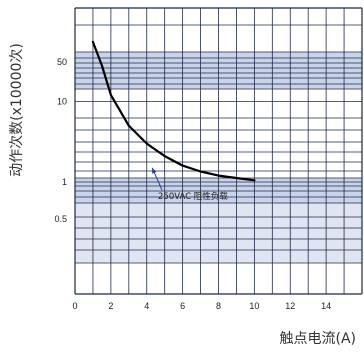 The width and height of the screenshot is (364, 353). What do you see at coordinates (218, 306) in the screenshot?
I see `x-tick-label: 8` at bounding box center [218, 306].